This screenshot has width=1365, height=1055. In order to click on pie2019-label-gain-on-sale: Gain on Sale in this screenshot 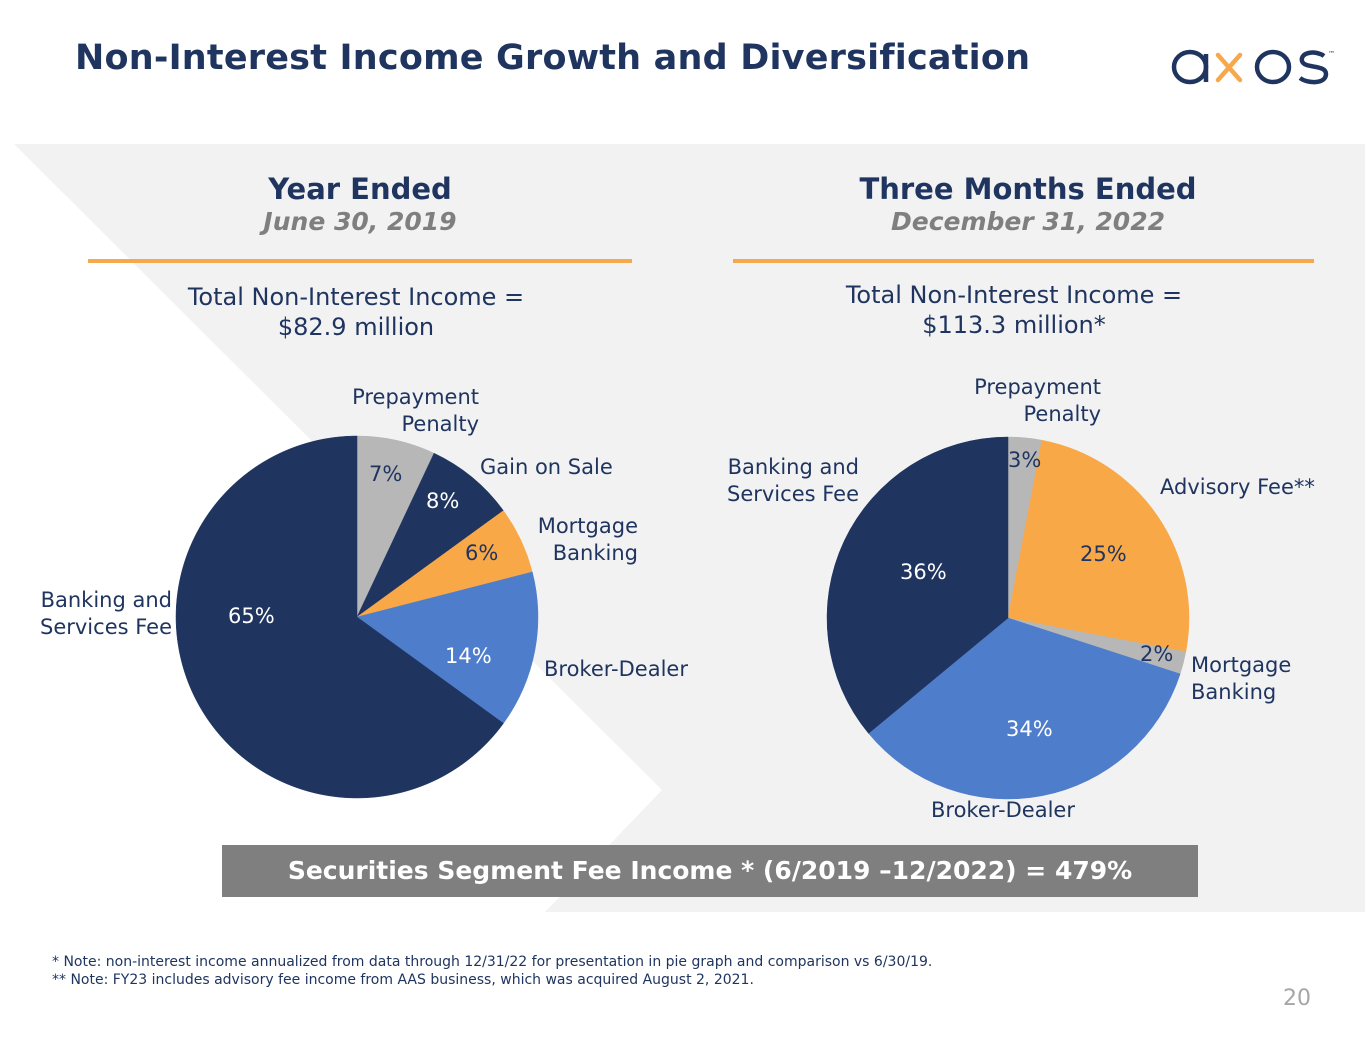, I will do `click(546, 467)`.